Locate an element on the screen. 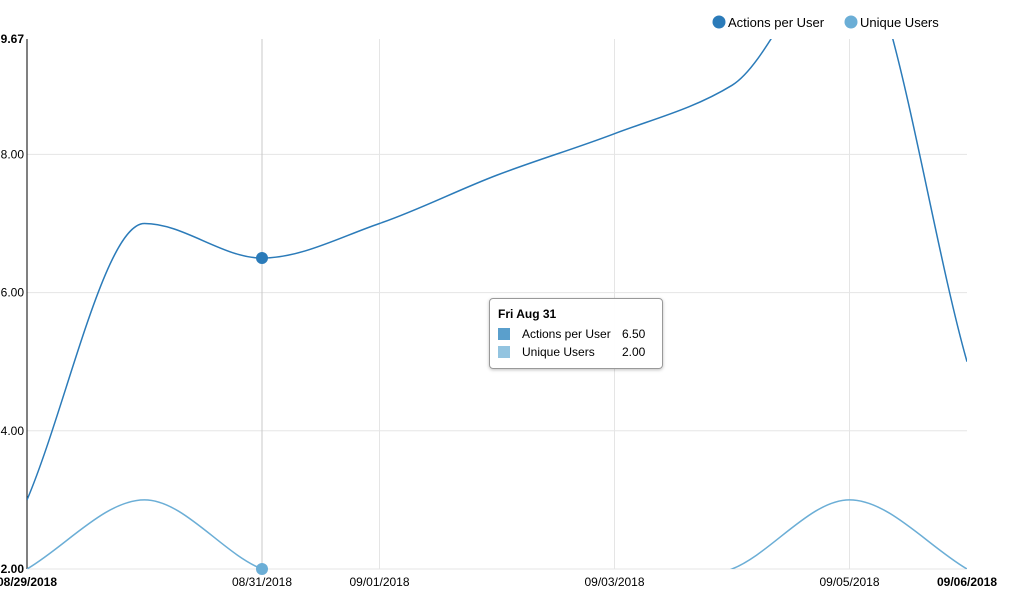 The width and height of the screenshot is (1010, 607). tooltip-row-actions-per-user: Actions per User 6.50 is located at coordinates (576, 334).